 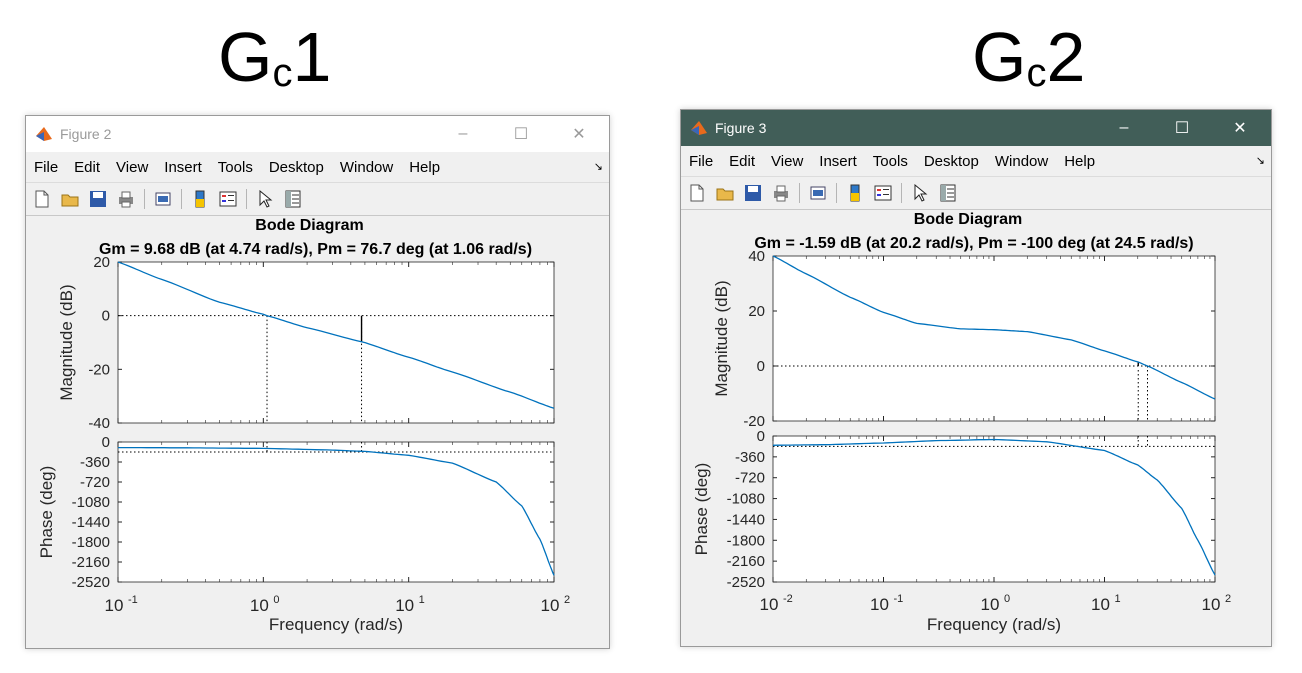 I want to click on caption-gc1-num: 1, so click(x=312, y=57).